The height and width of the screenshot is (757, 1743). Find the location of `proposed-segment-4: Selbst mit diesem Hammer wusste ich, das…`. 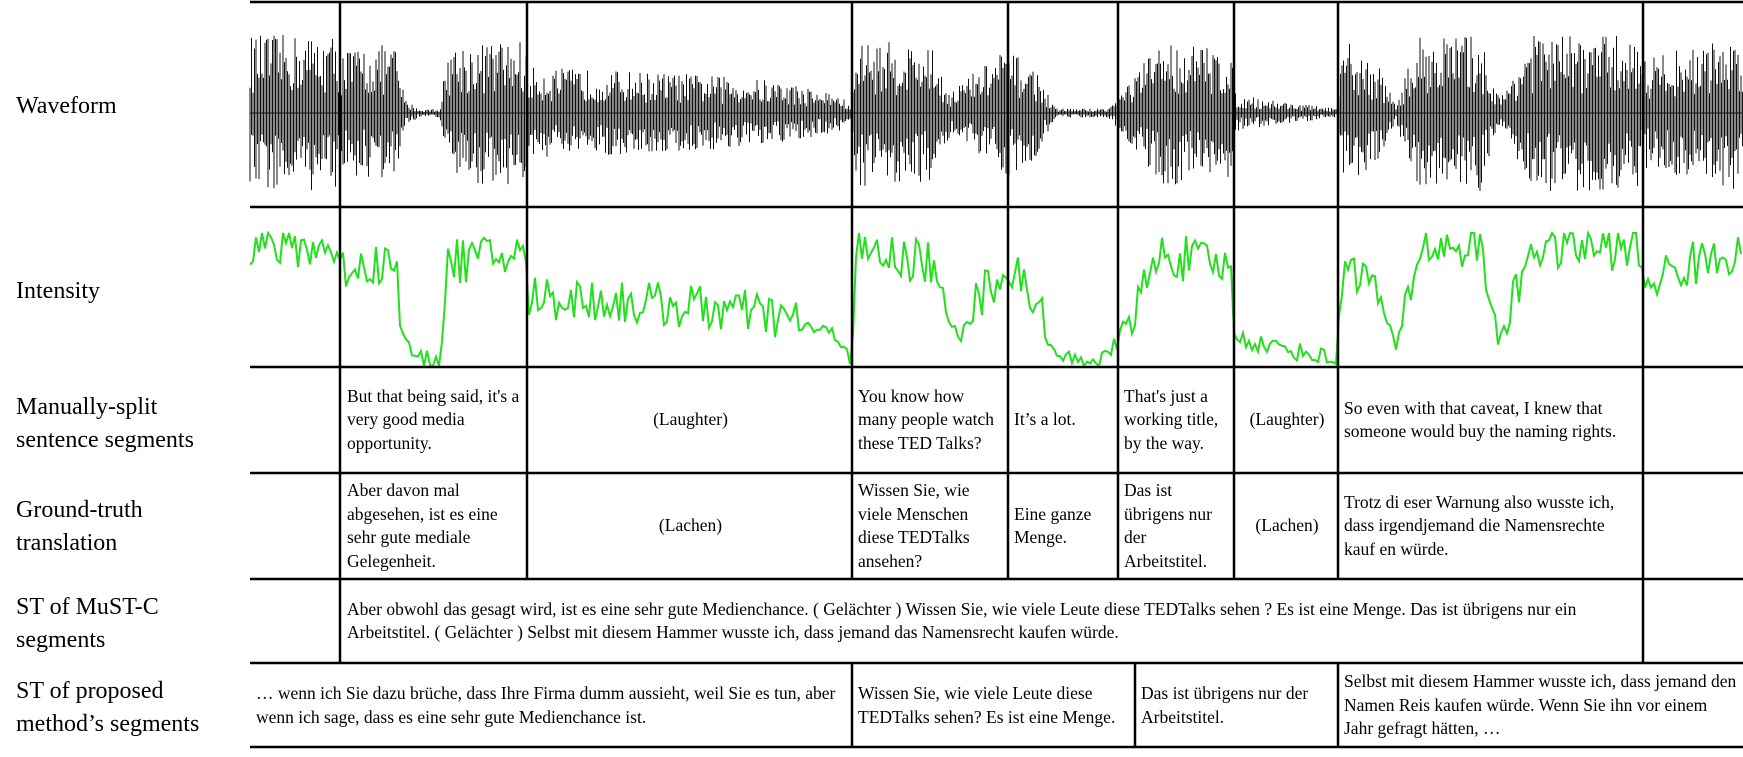

proposed-segment-4: Selbst mit diesem Hammer wusste ich, das… is located at coordinates (1540, 705).